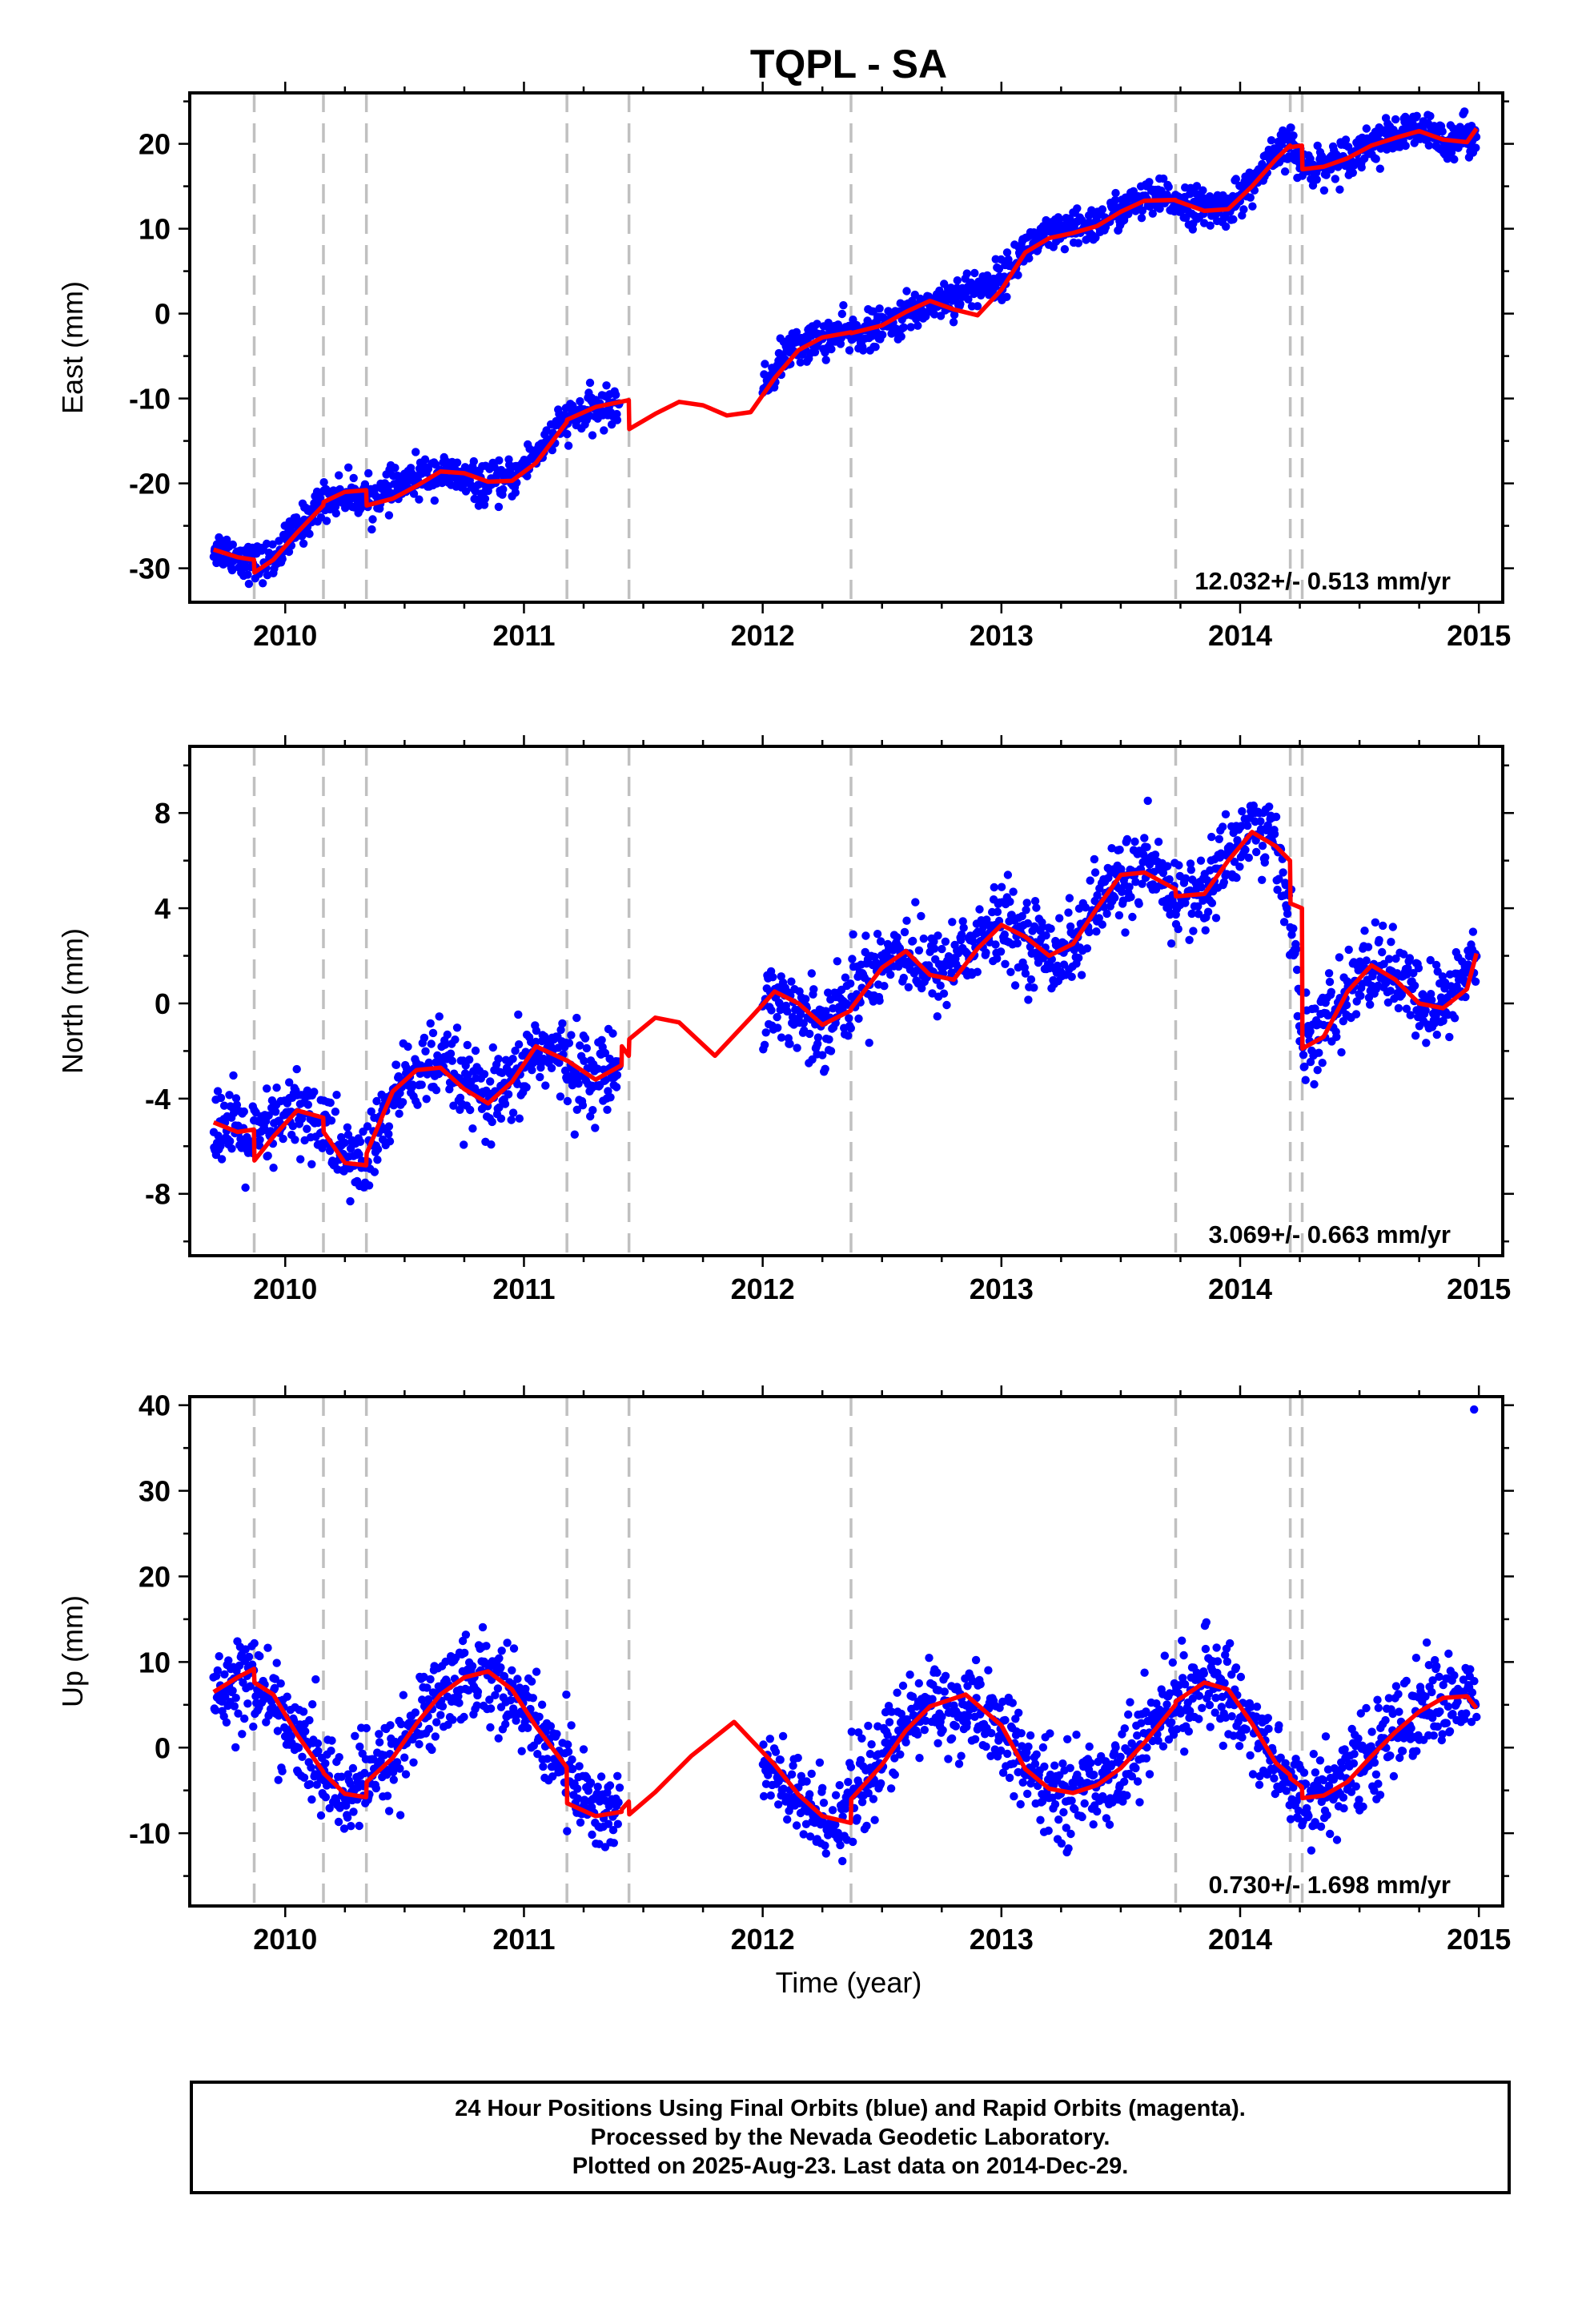 This screenshot has width=1582, height=2324. I want to click on x-tick-label: 2010, so click(285, 635).